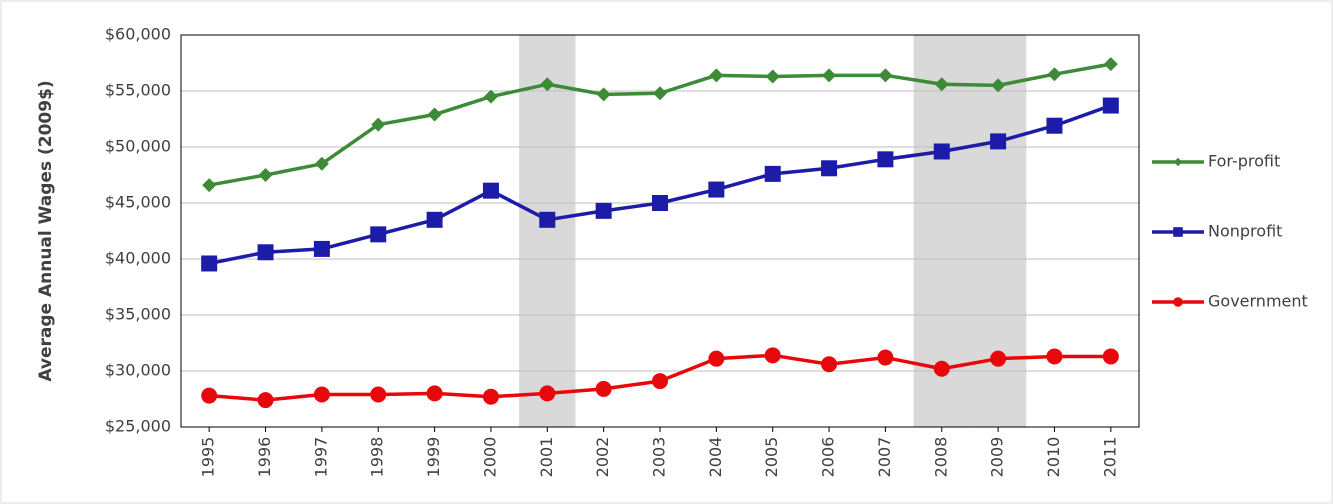 Image resolution: width=1333 pixels, height=504 pixels. I want to click on x-tick-label: 2001, so click(546, 457).